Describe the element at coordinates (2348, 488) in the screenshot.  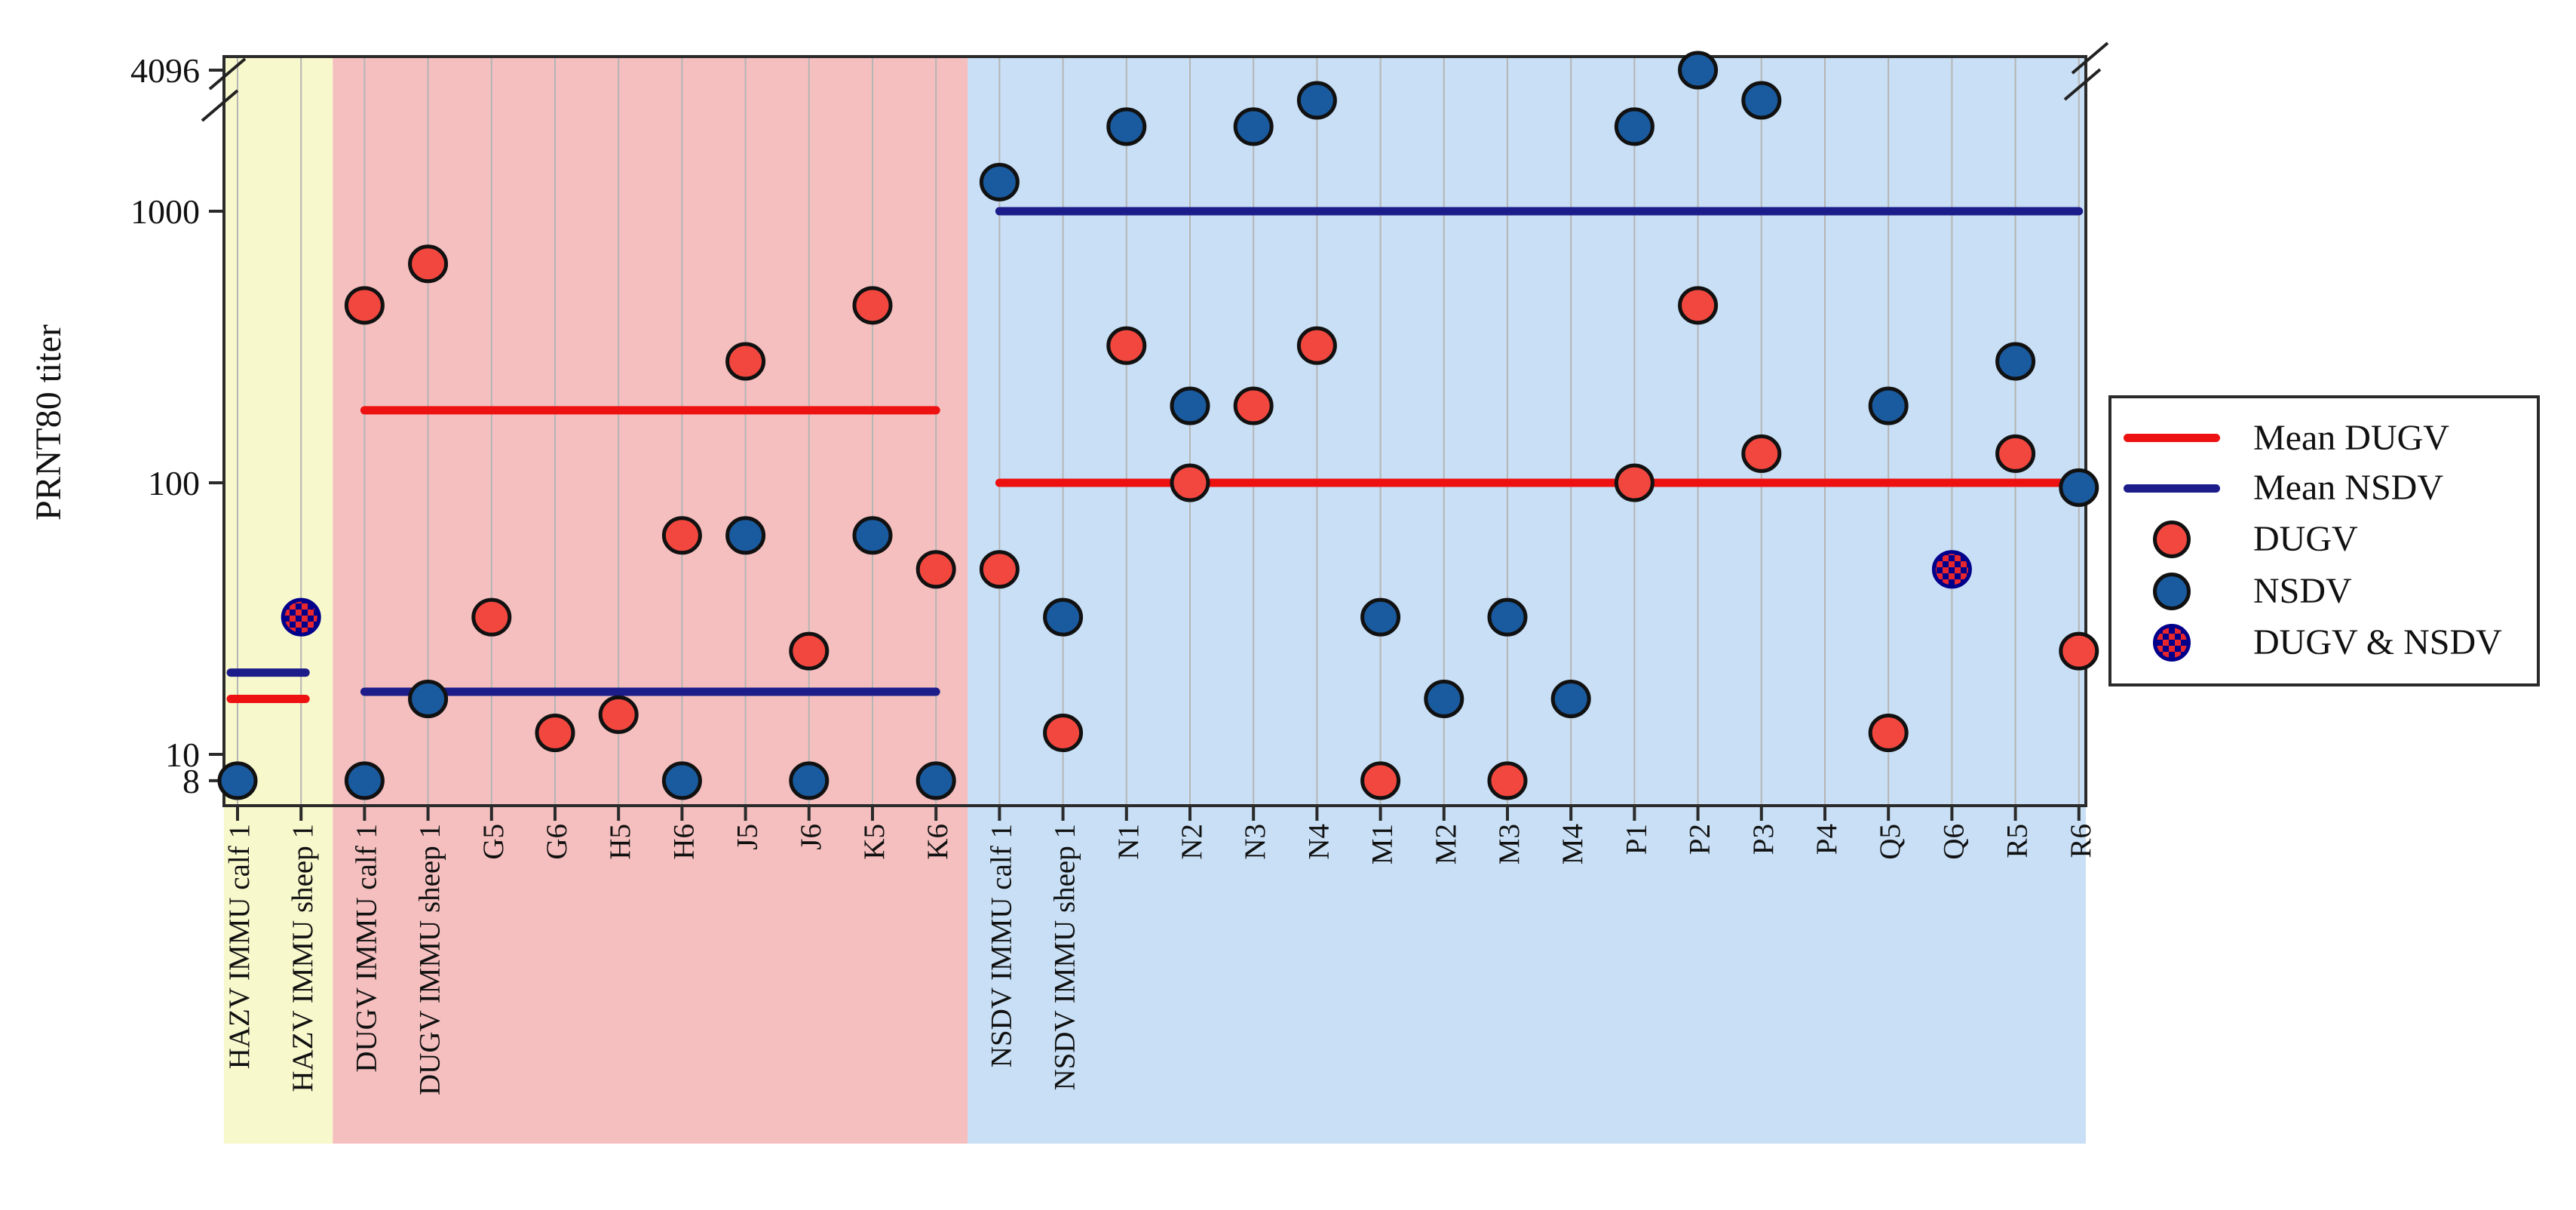
I see `legend-label: Mean NSDV` at that location.